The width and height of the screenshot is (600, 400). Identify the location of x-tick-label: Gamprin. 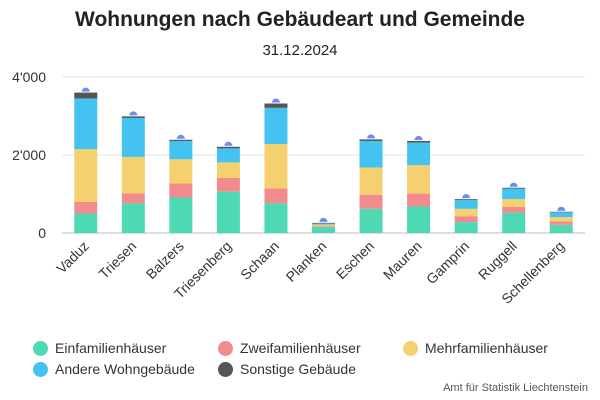
(447, 262).